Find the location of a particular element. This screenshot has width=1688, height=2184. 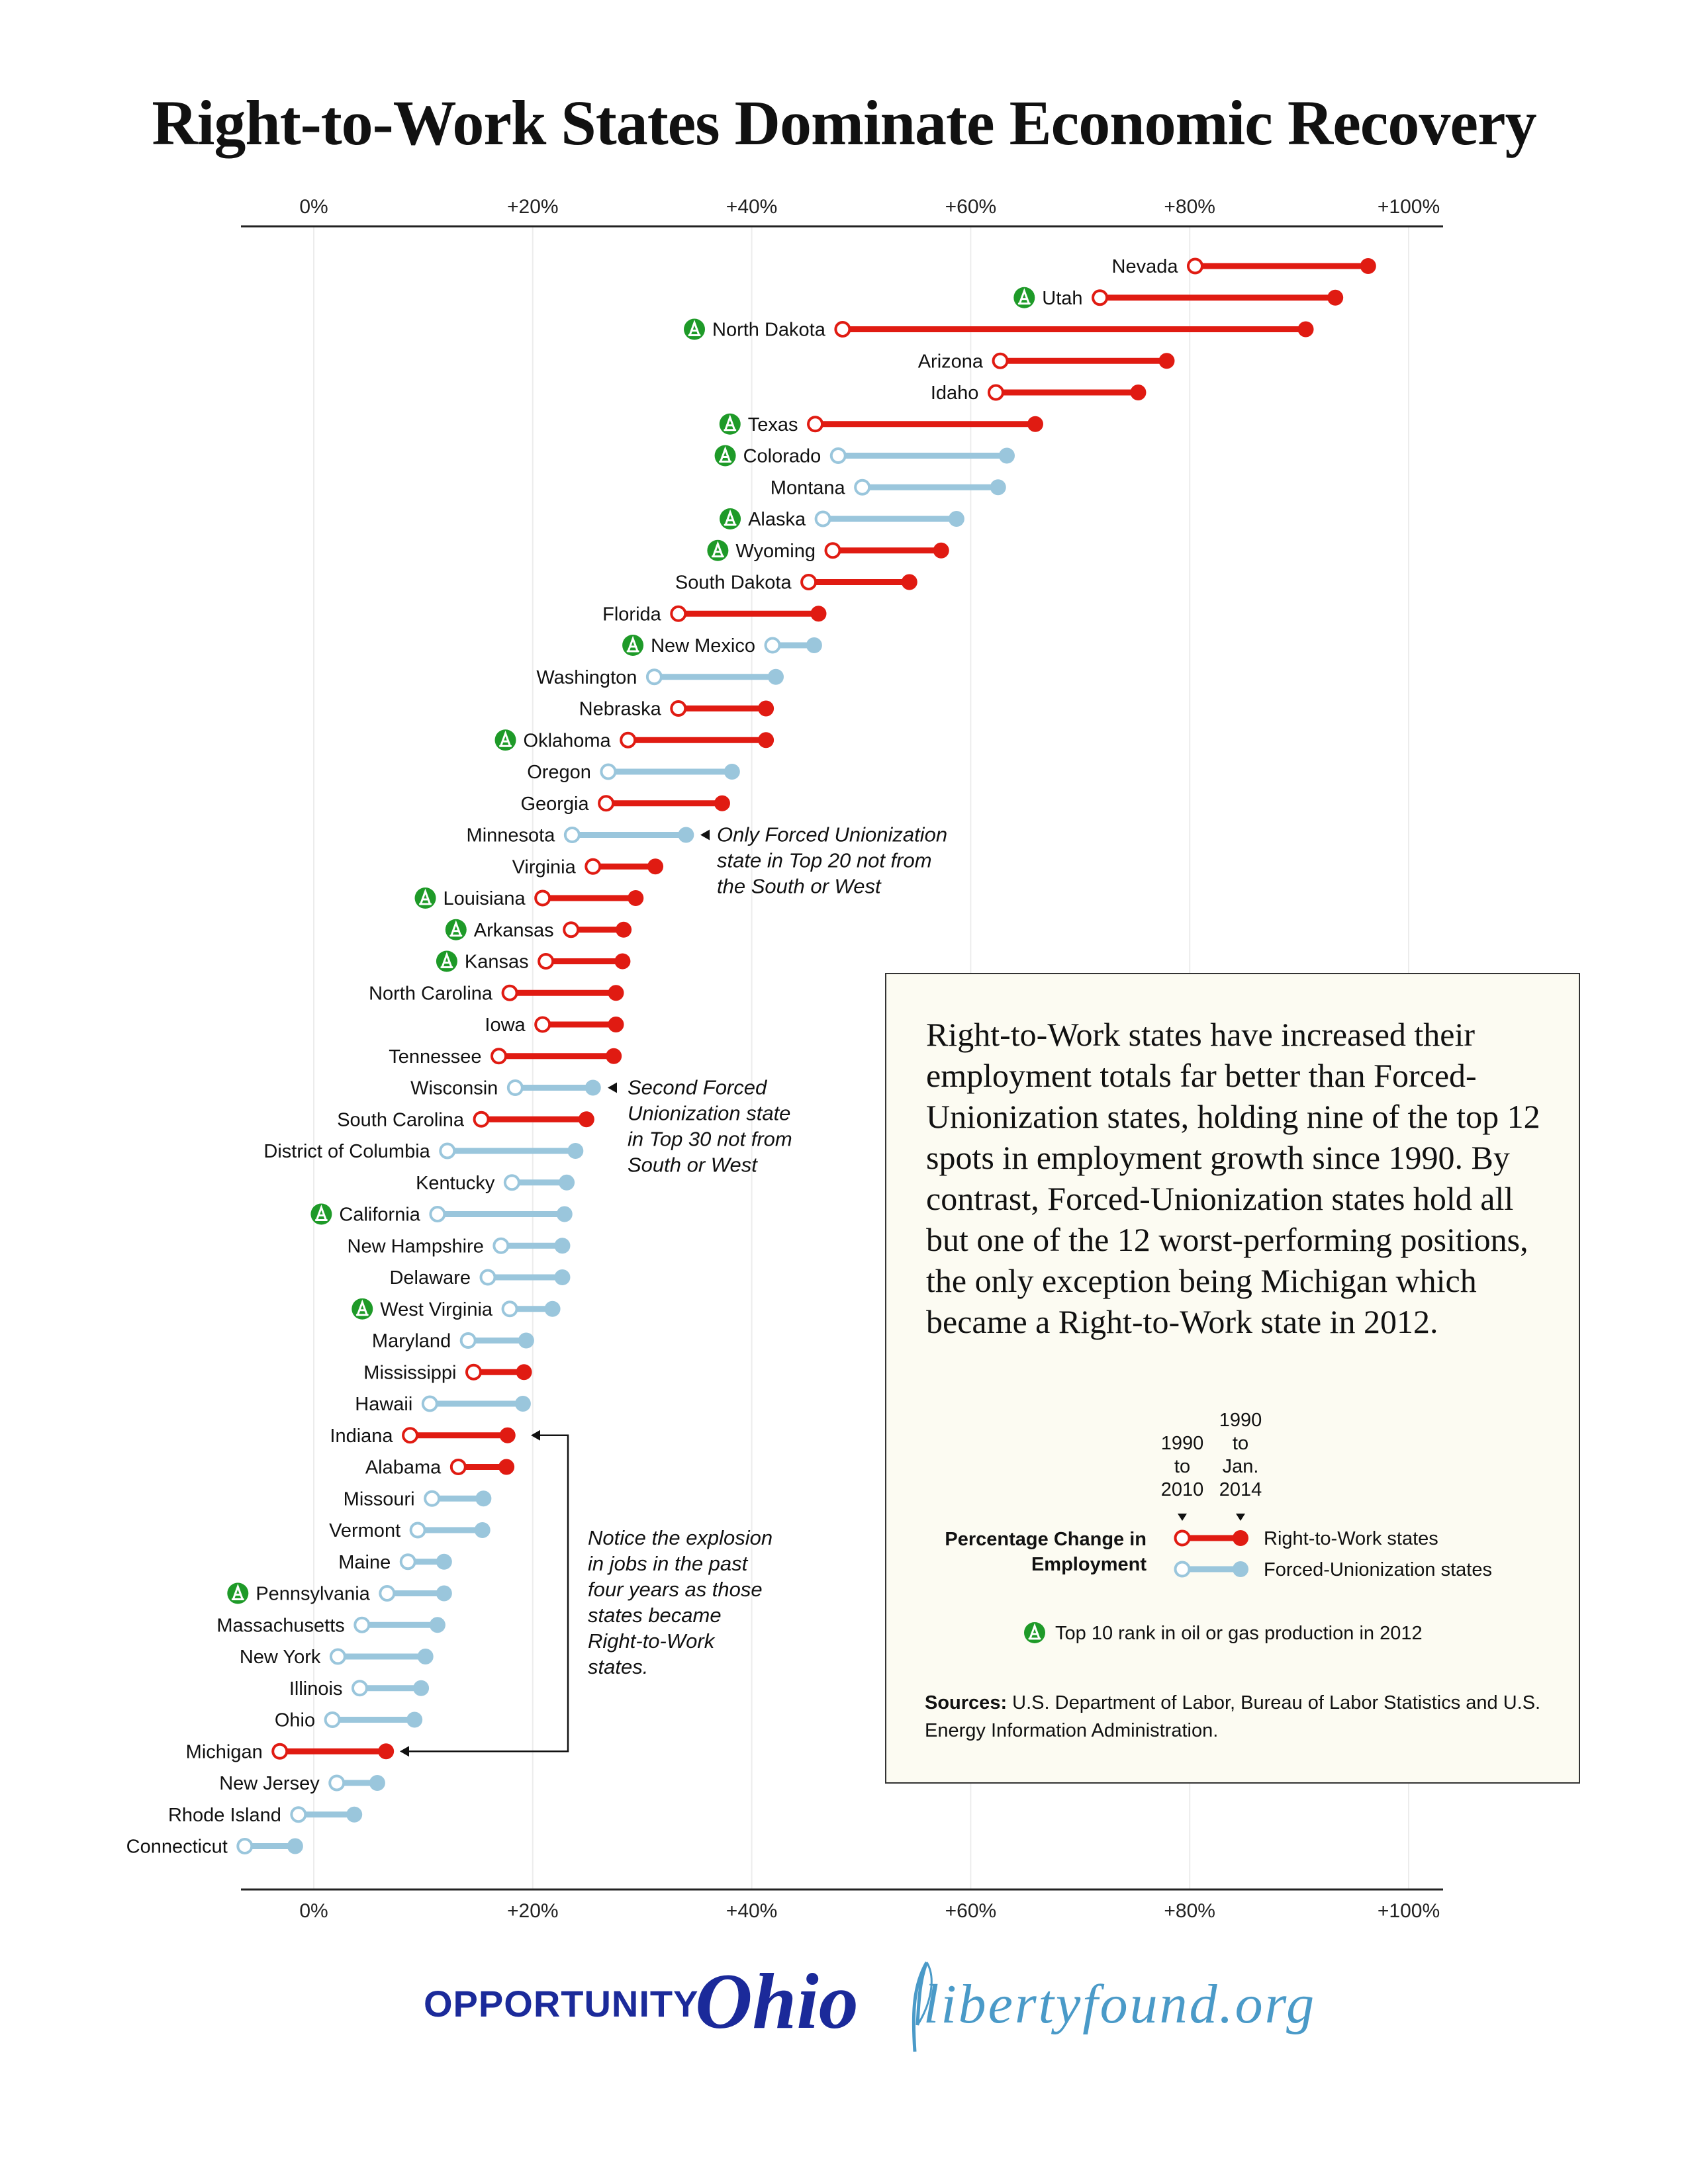

state-label: Oklahoma is located at coordinates (568, 741).